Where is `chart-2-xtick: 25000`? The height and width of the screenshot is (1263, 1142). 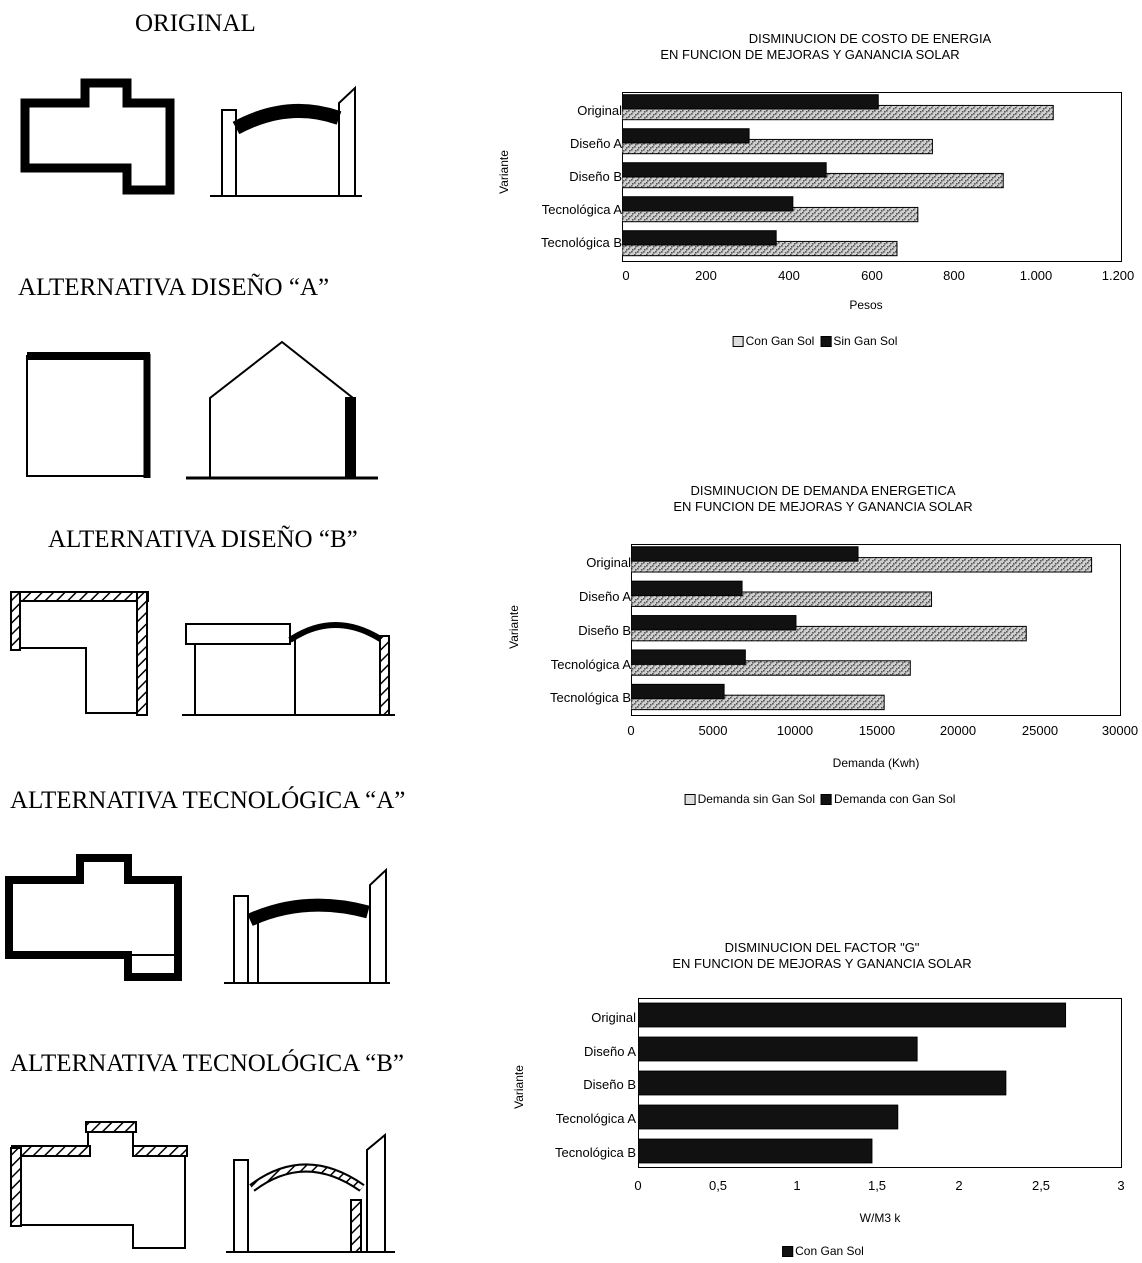 chart-2-xtick: 25000 is located at coordinates (1040, 730).